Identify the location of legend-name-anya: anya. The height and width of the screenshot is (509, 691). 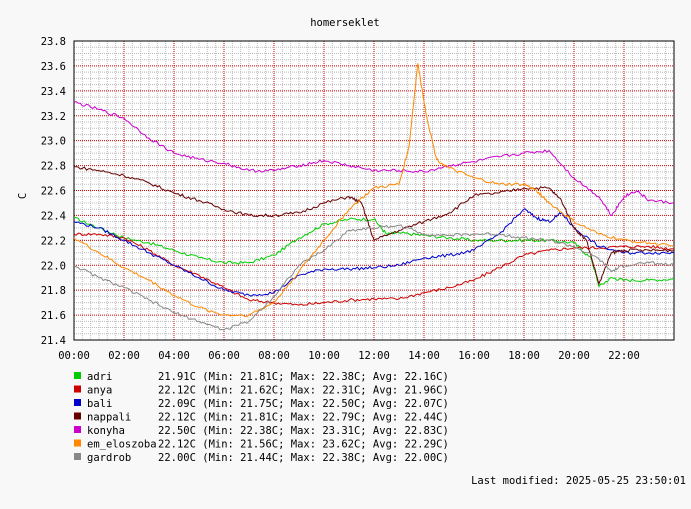
(99, 391).